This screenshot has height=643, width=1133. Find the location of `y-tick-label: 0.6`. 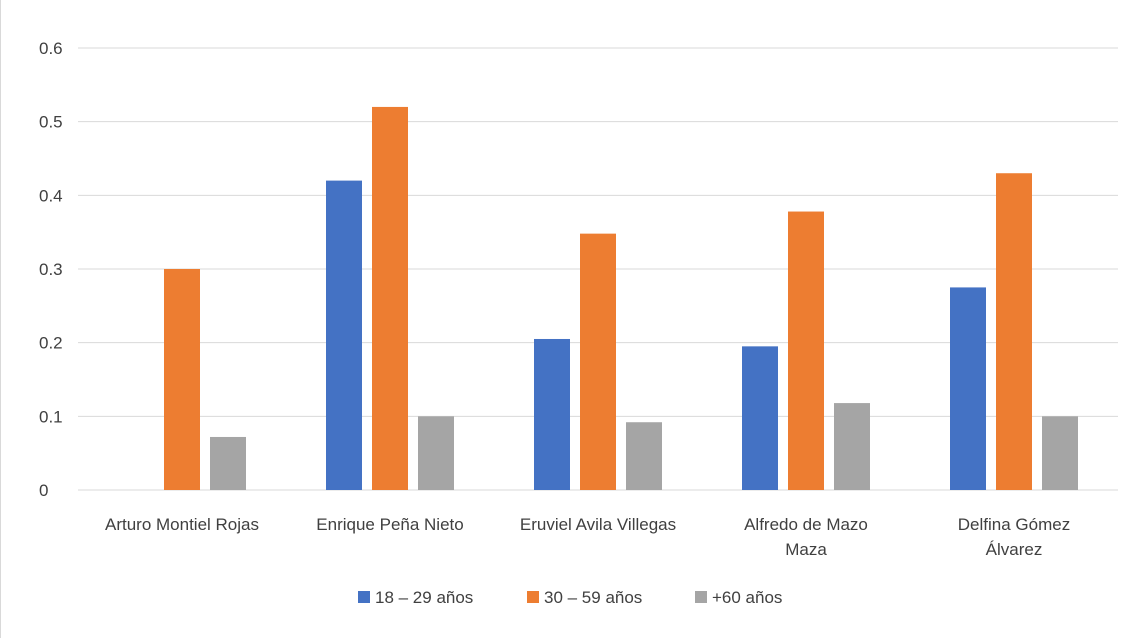

y-tick-label: 0.6 is located at coordinates (51, 48).